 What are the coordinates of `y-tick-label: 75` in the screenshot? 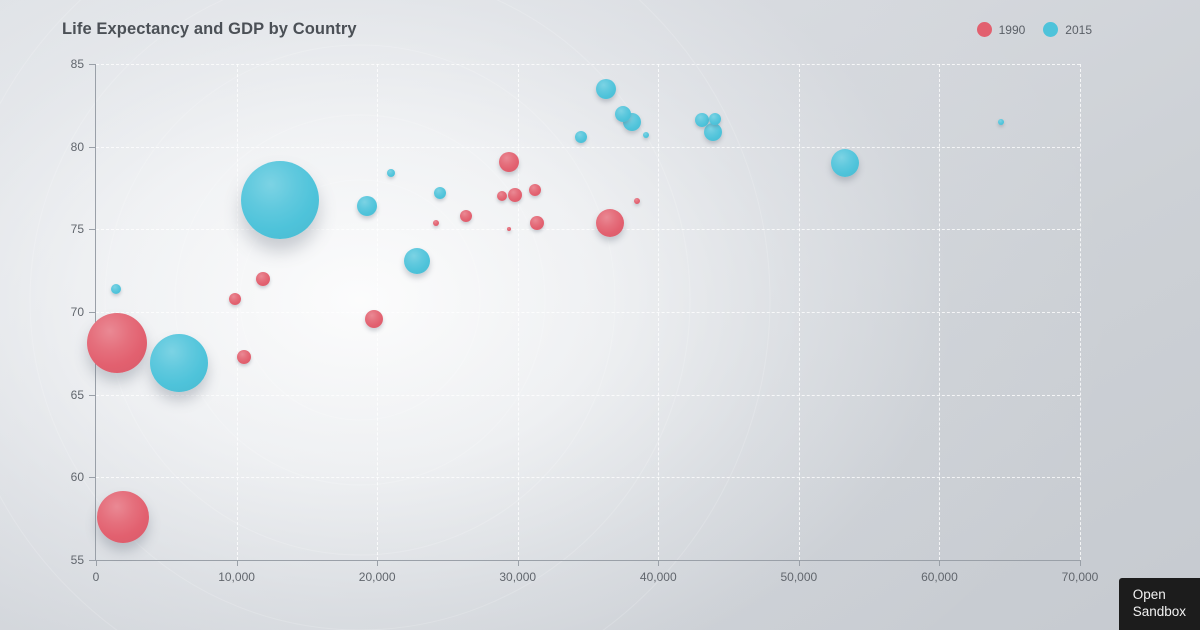 It's located at (77, 229).